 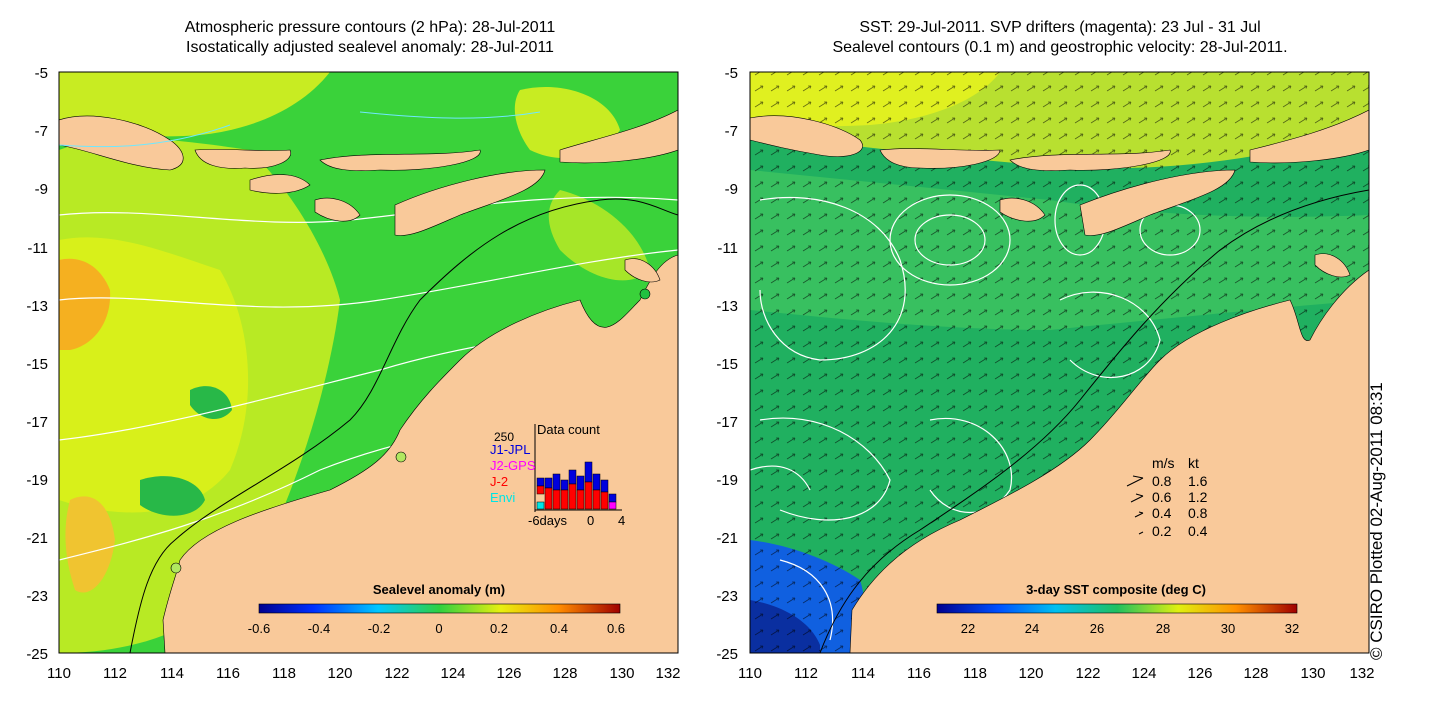 I want to click on inset-legend-j2b: J-2, so click(x=499, y=481).